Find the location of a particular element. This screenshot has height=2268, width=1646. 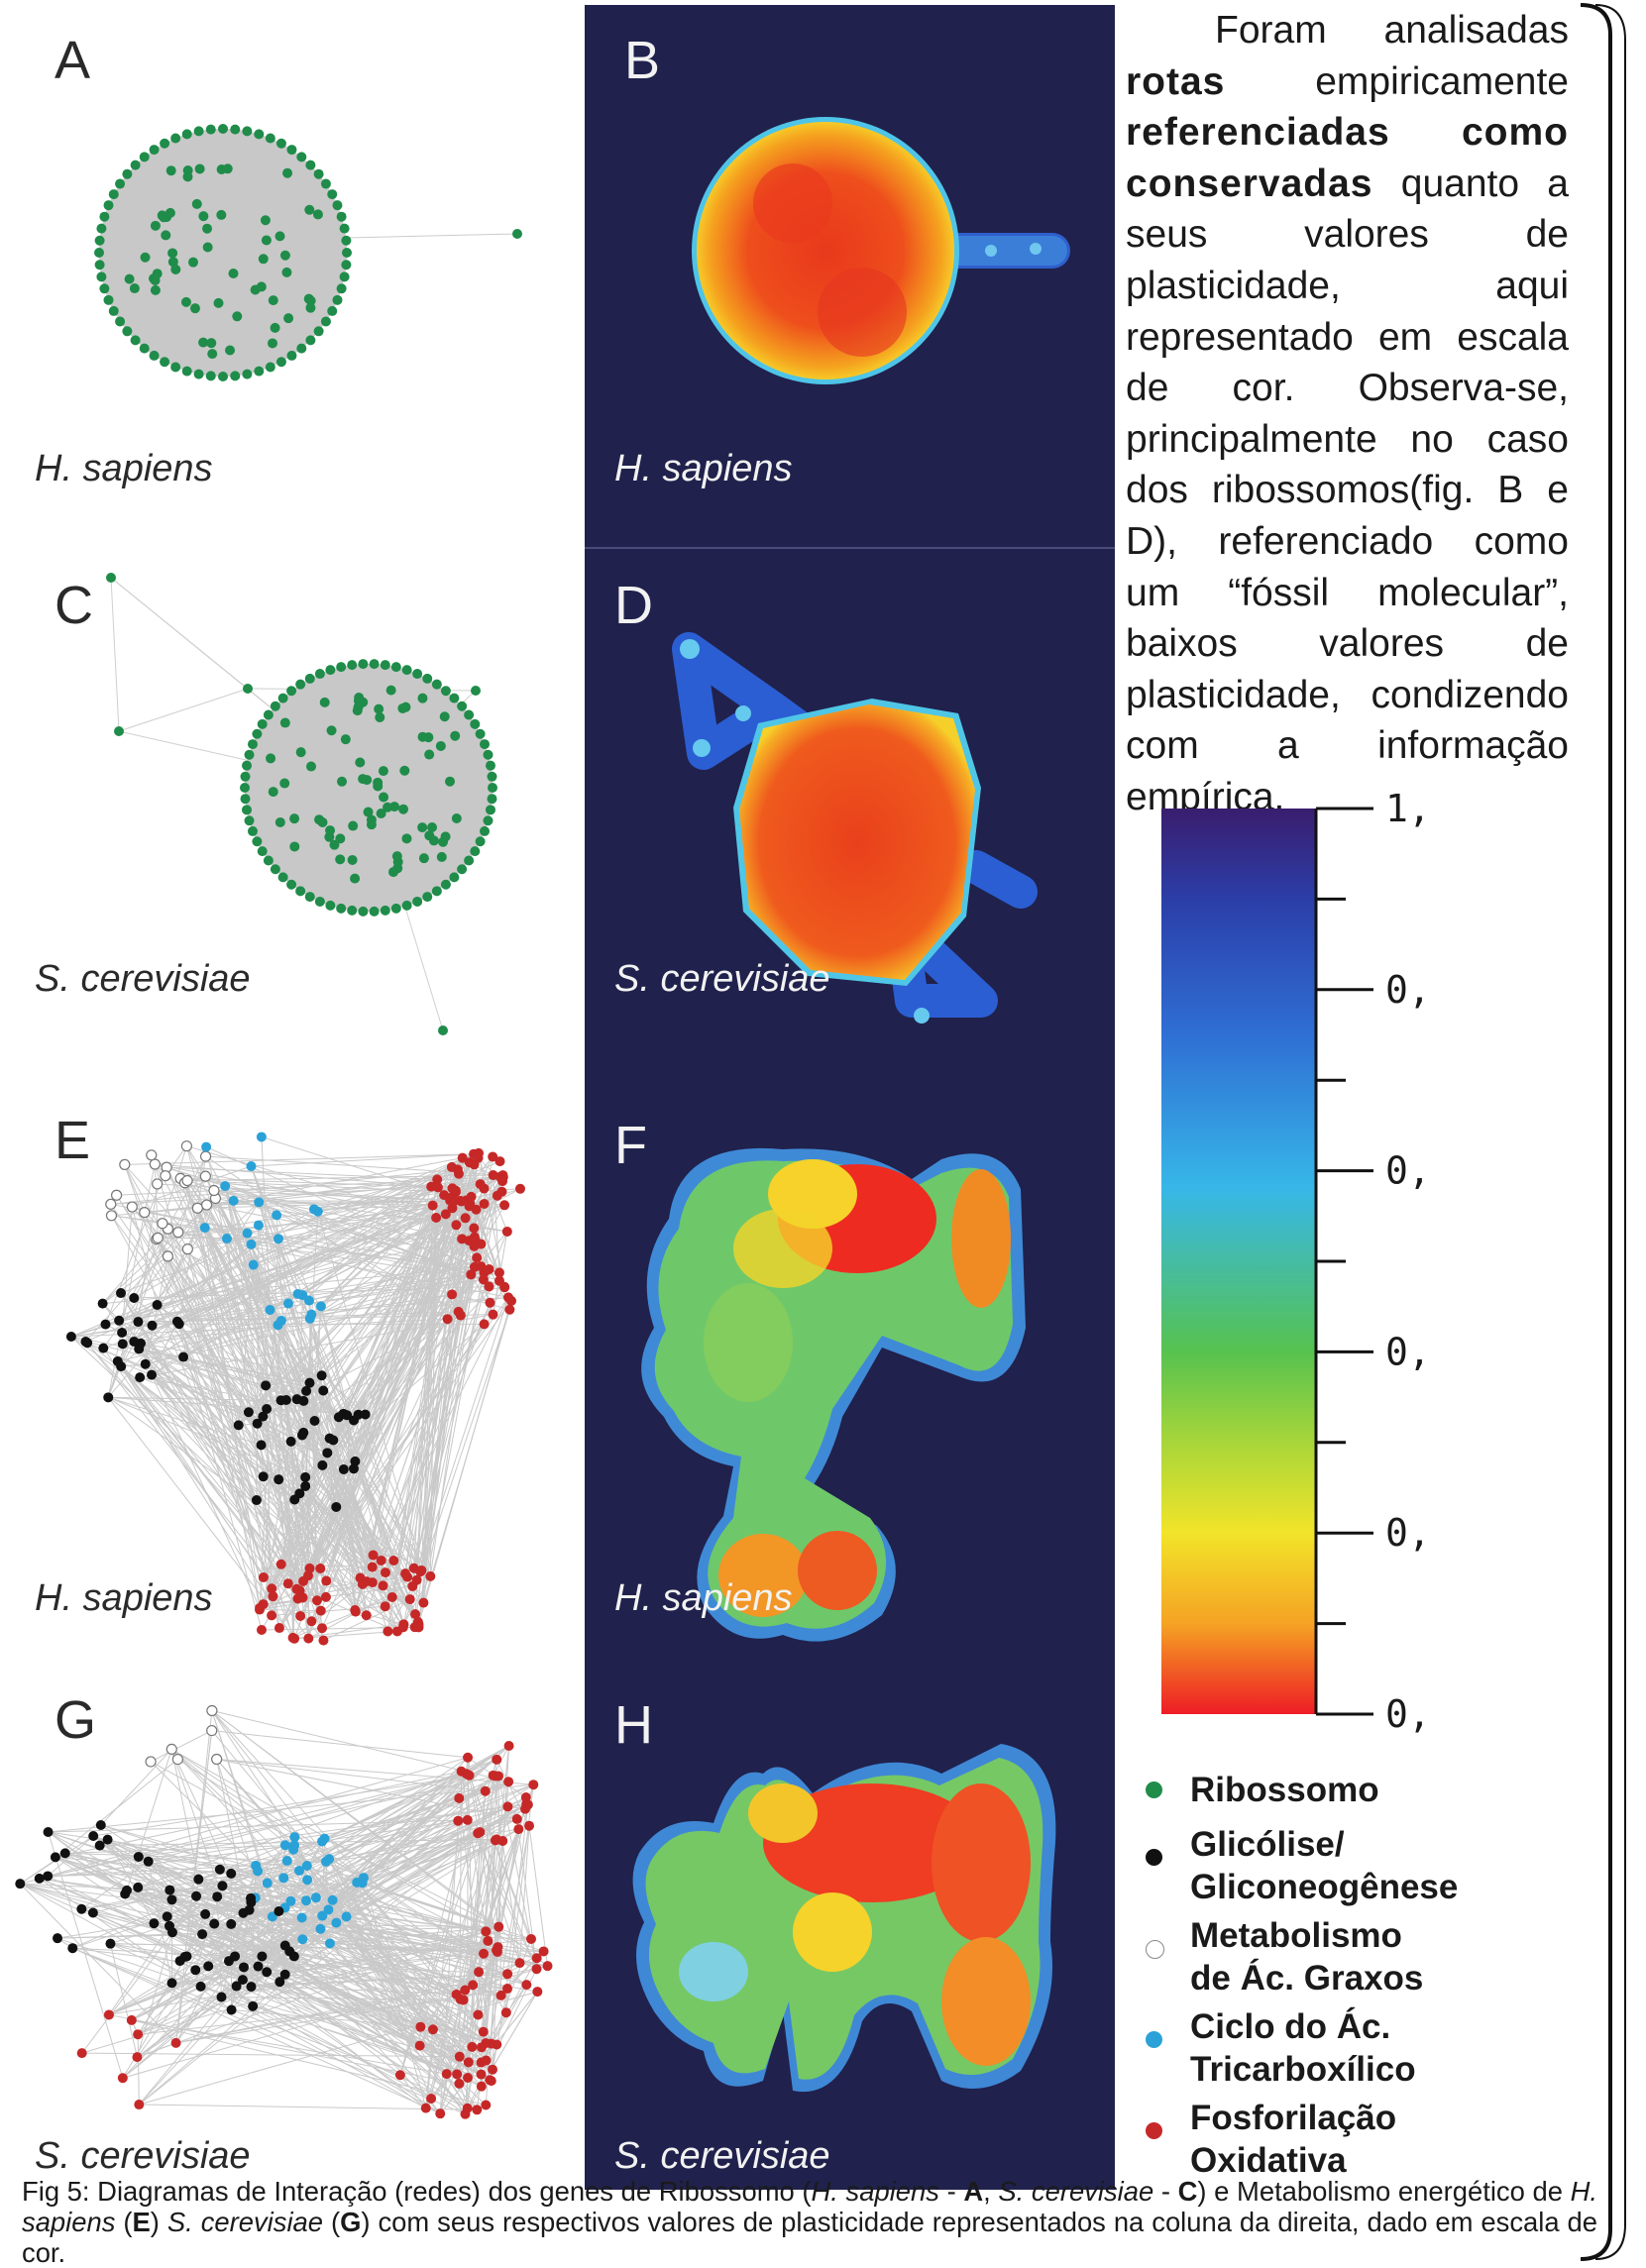

panel-g: G S. cerevisiae is located at coordinates (287, 1932).